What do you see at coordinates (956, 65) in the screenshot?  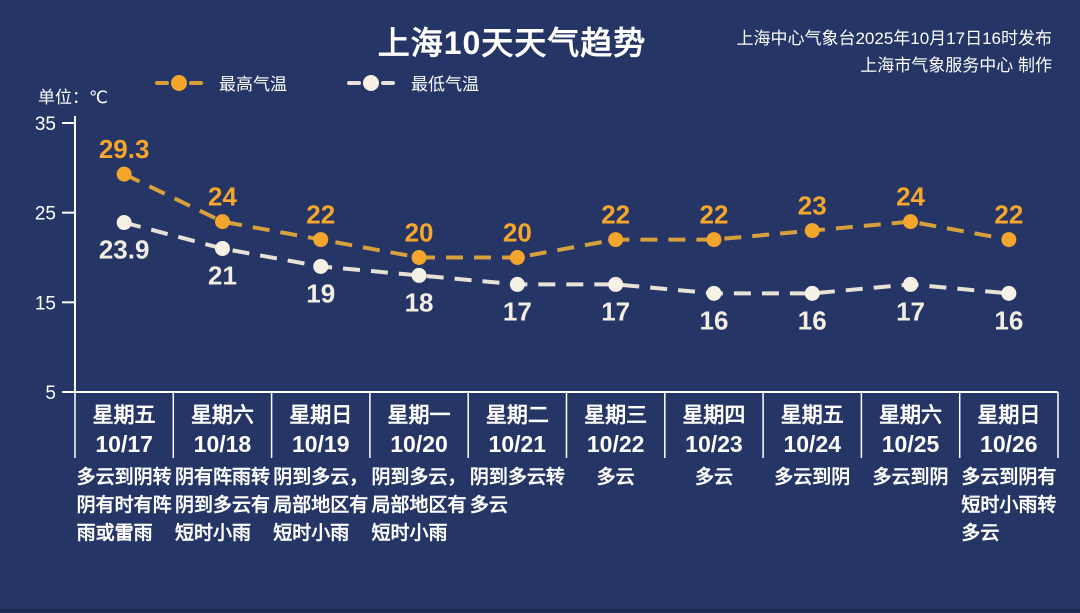 I see `issued-line2: 上海市气象服务中心 制作` at bounding box center [956, 65].